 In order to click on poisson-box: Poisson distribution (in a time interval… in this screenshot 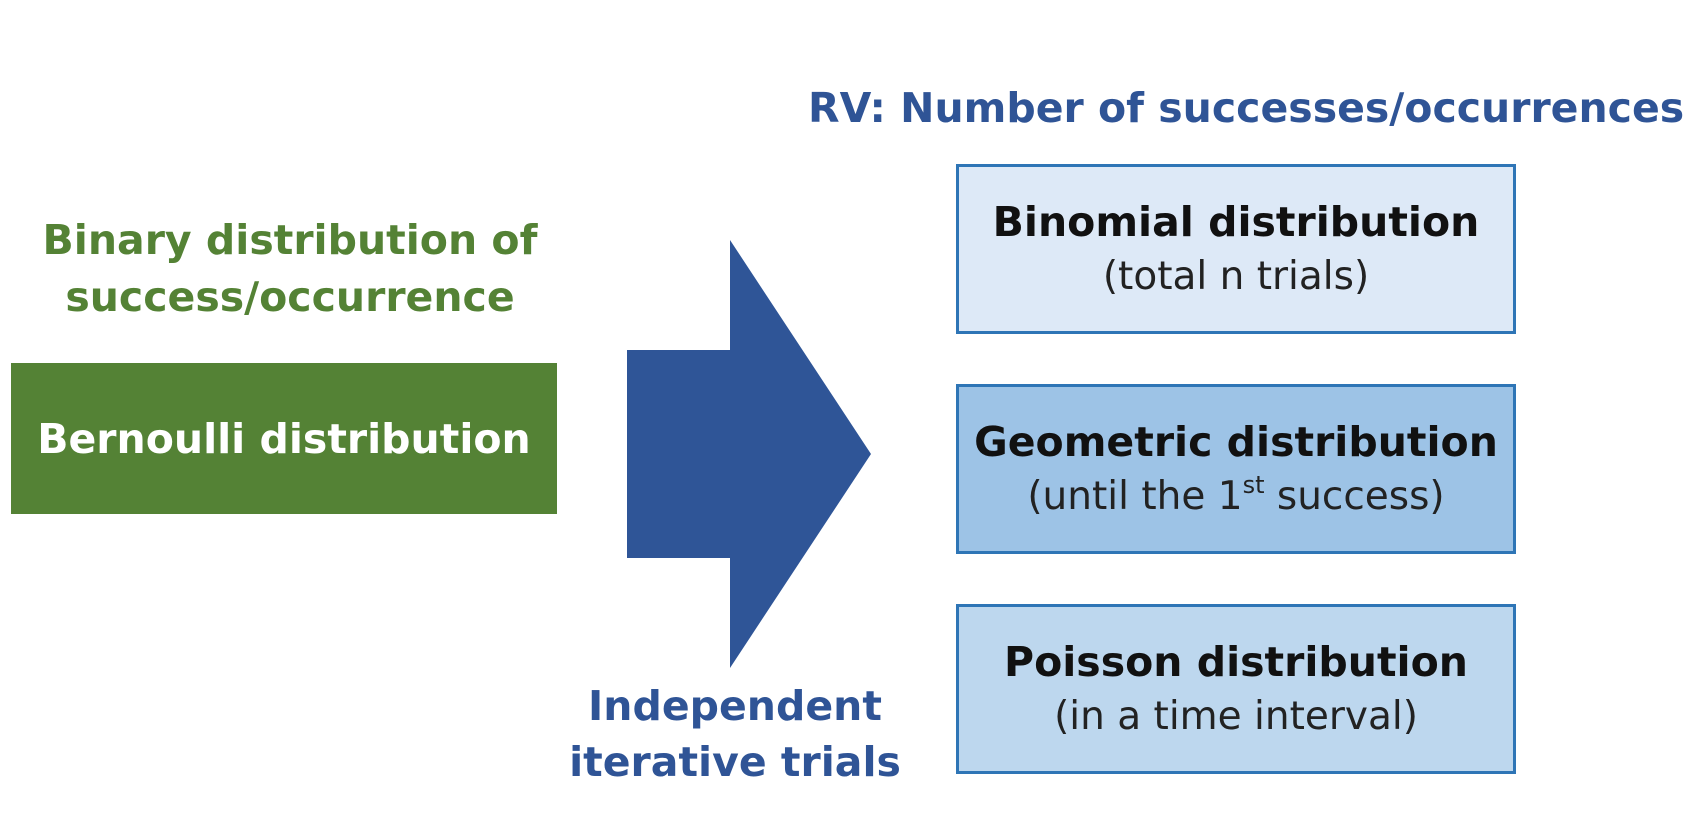, I will do `click(1236, 689)`.